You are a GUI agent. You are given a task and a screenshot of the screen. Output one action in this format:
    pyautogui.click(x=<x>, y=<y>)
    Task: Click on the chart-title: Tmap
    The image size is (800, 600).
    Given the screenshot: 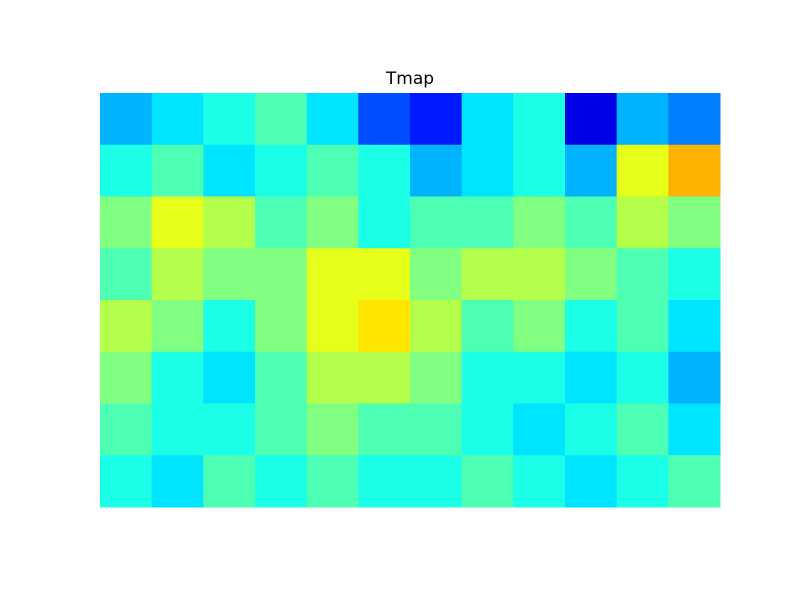 What is the action you would take?
    pyautogui.click(x=409, y=79)
    